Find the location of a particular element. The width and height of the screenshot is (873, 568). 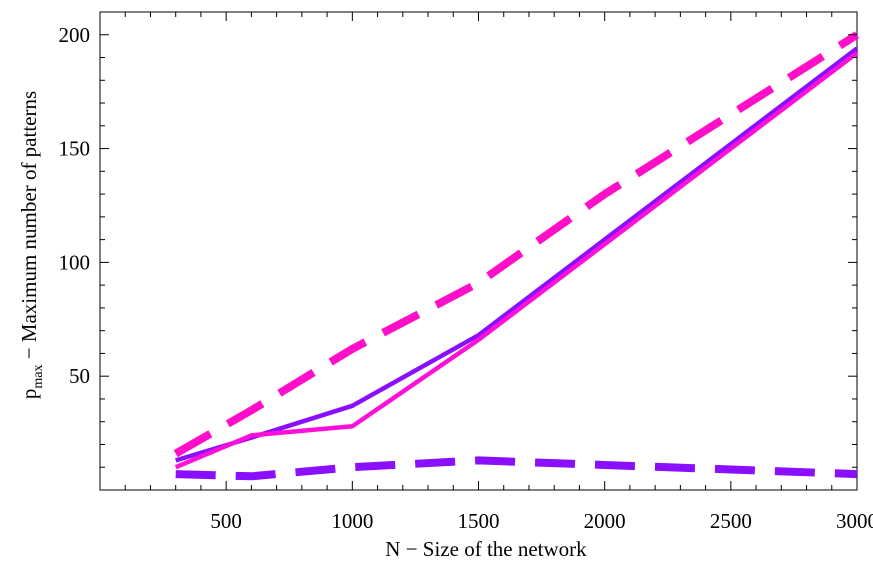

x-tick-label: 1500 is located at coordinates (479, 521).